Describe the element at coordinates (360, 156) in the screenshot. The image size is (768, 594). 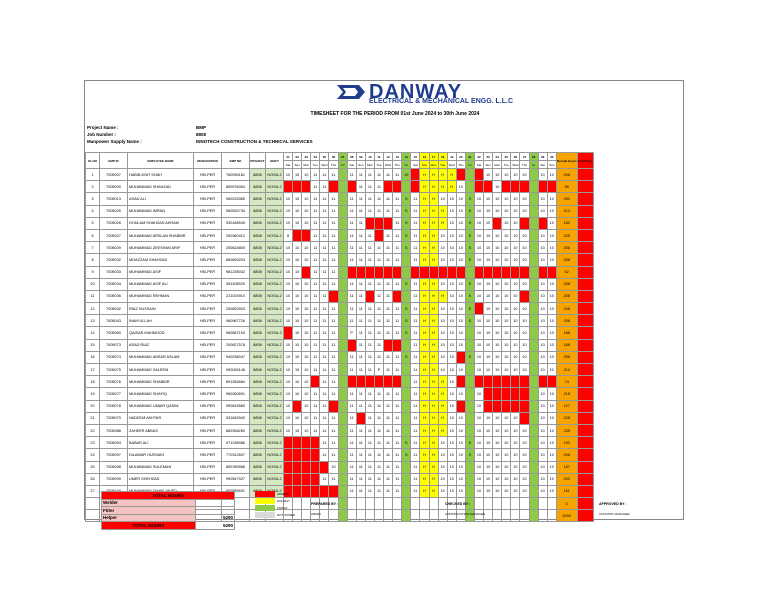
I see `day-header: 09` at that location.